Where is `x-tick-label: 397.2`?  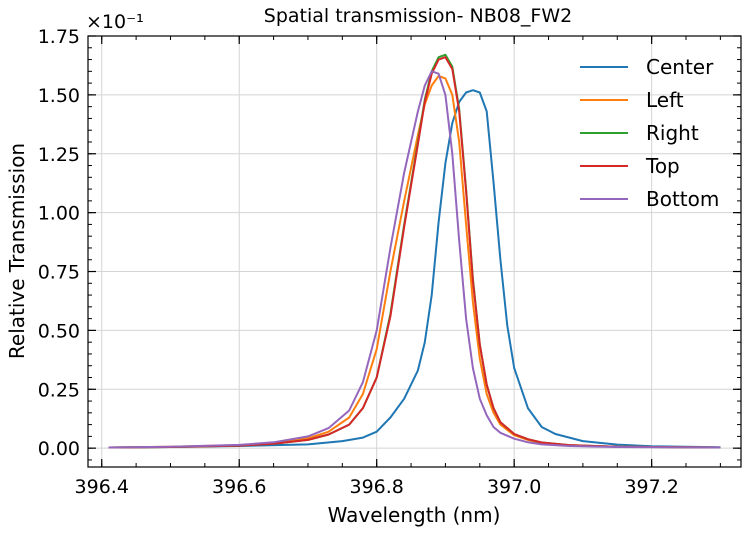
x-tick-label: 397.2 is located at coordinates (651, 487).